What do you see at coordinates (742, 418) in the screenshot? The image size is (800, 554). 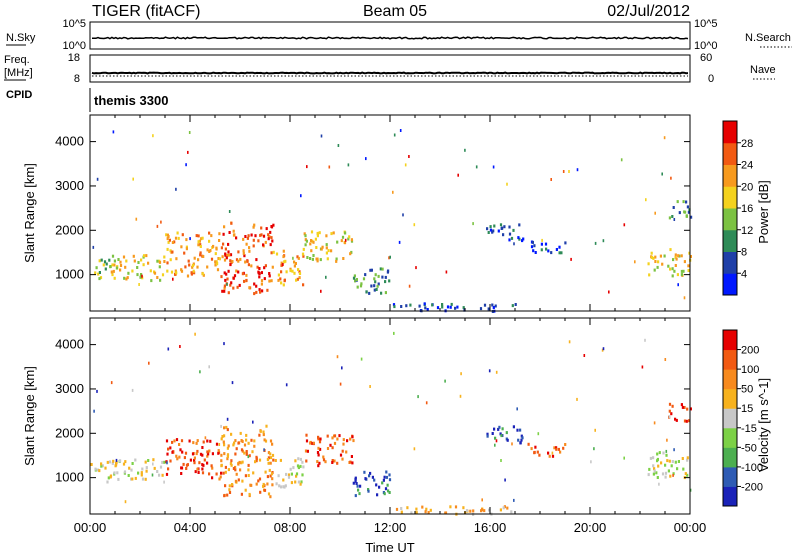 I see `velocity-colorbar: 200 100 50 15 -15 -50 -100 -200` at bounding box center [742, 418].